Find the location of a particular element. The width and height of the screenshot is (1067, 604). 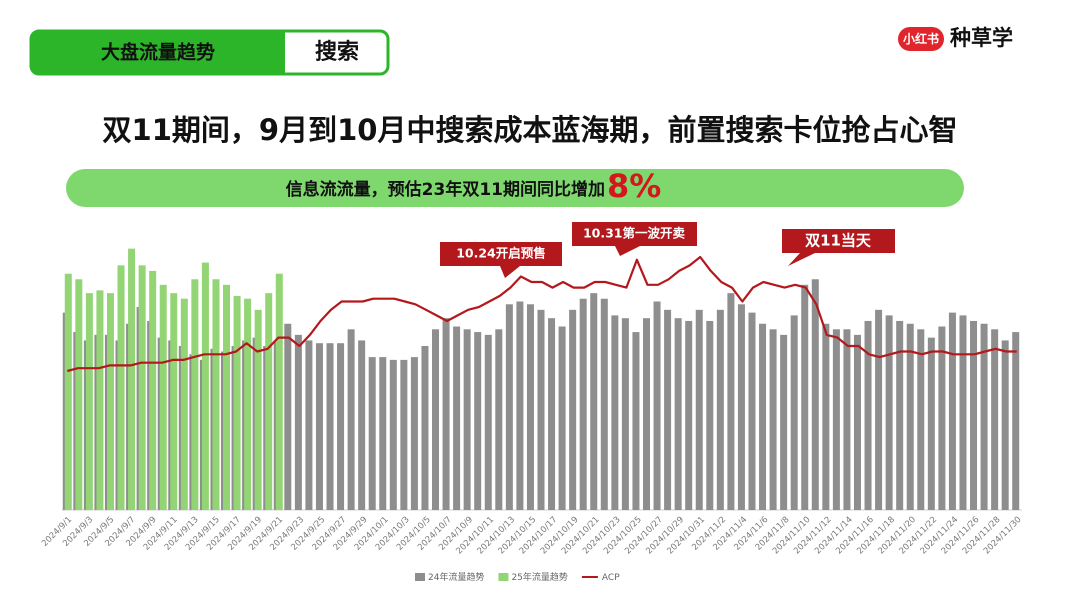

logo-badge is located at coordinates (921, 39).